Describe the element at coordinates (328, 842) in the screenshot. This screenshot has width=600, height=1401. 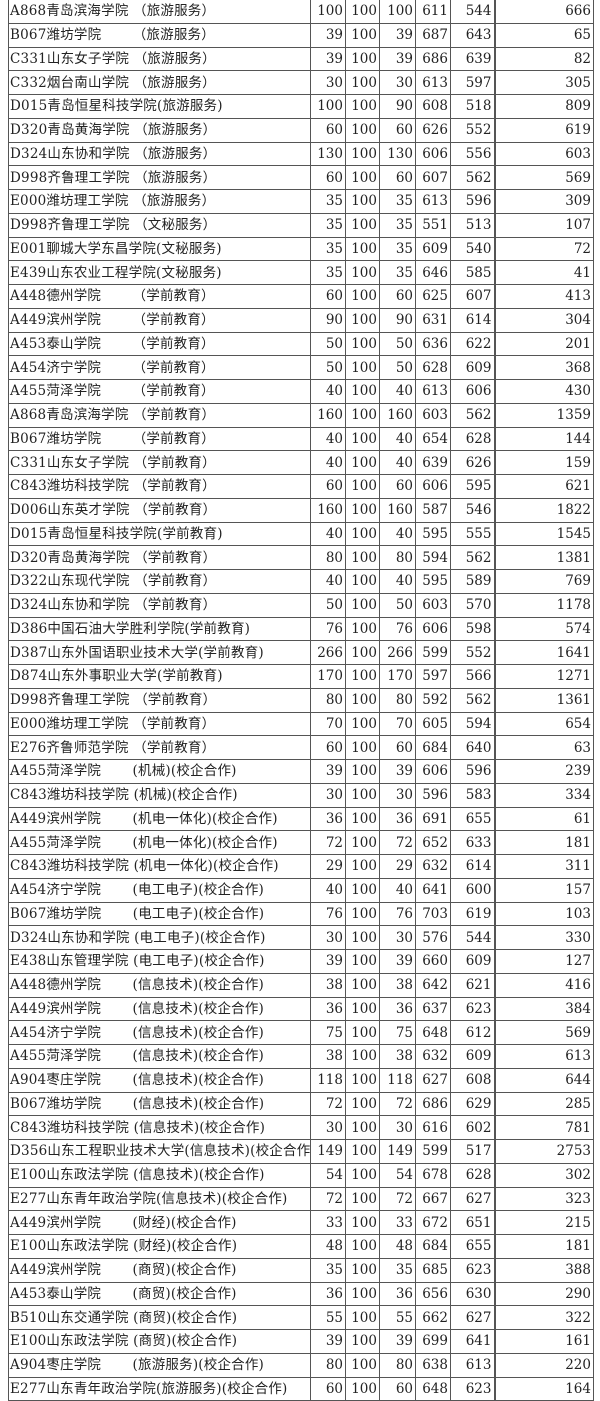
I see `value-cell: 72` at that location.